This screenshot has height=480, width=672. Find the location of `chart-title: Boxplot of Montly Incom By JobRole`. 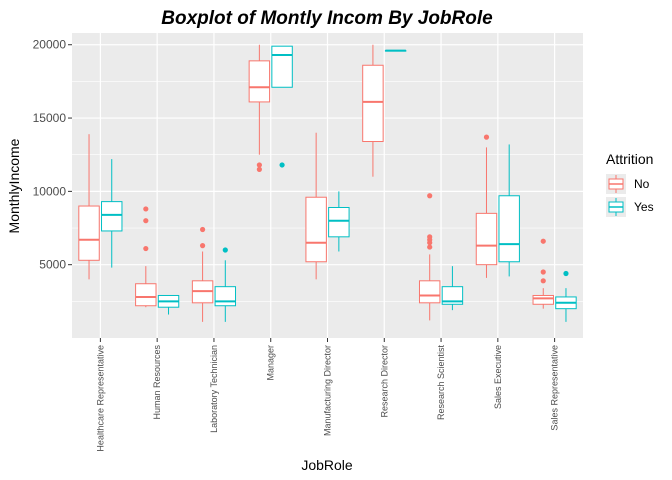

chart-title: Boxplot of Montly Incom By JobRole is located at coordinates (327, 18).